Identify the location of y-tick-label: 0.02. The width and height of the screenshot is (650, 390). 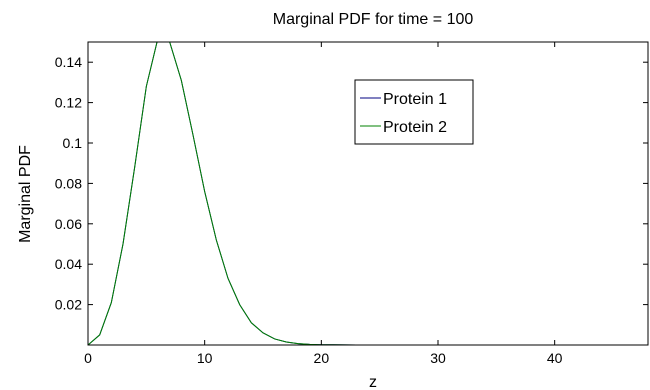
(68, 305).